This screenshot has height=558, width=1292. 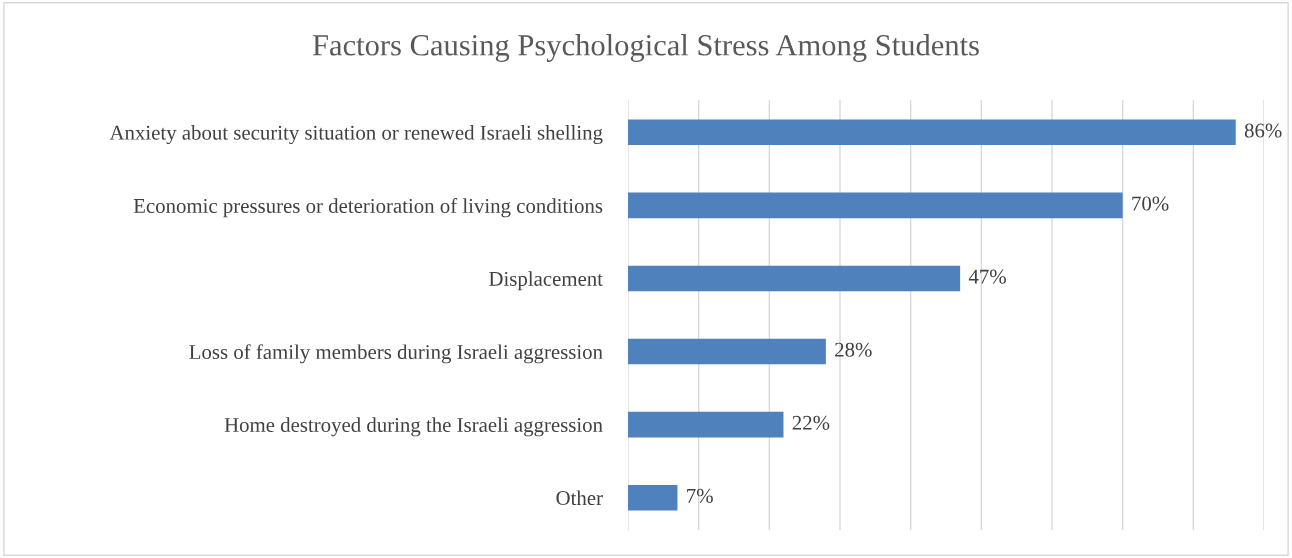 I want to click on data-label: 28%, so click(x=853, y=349).